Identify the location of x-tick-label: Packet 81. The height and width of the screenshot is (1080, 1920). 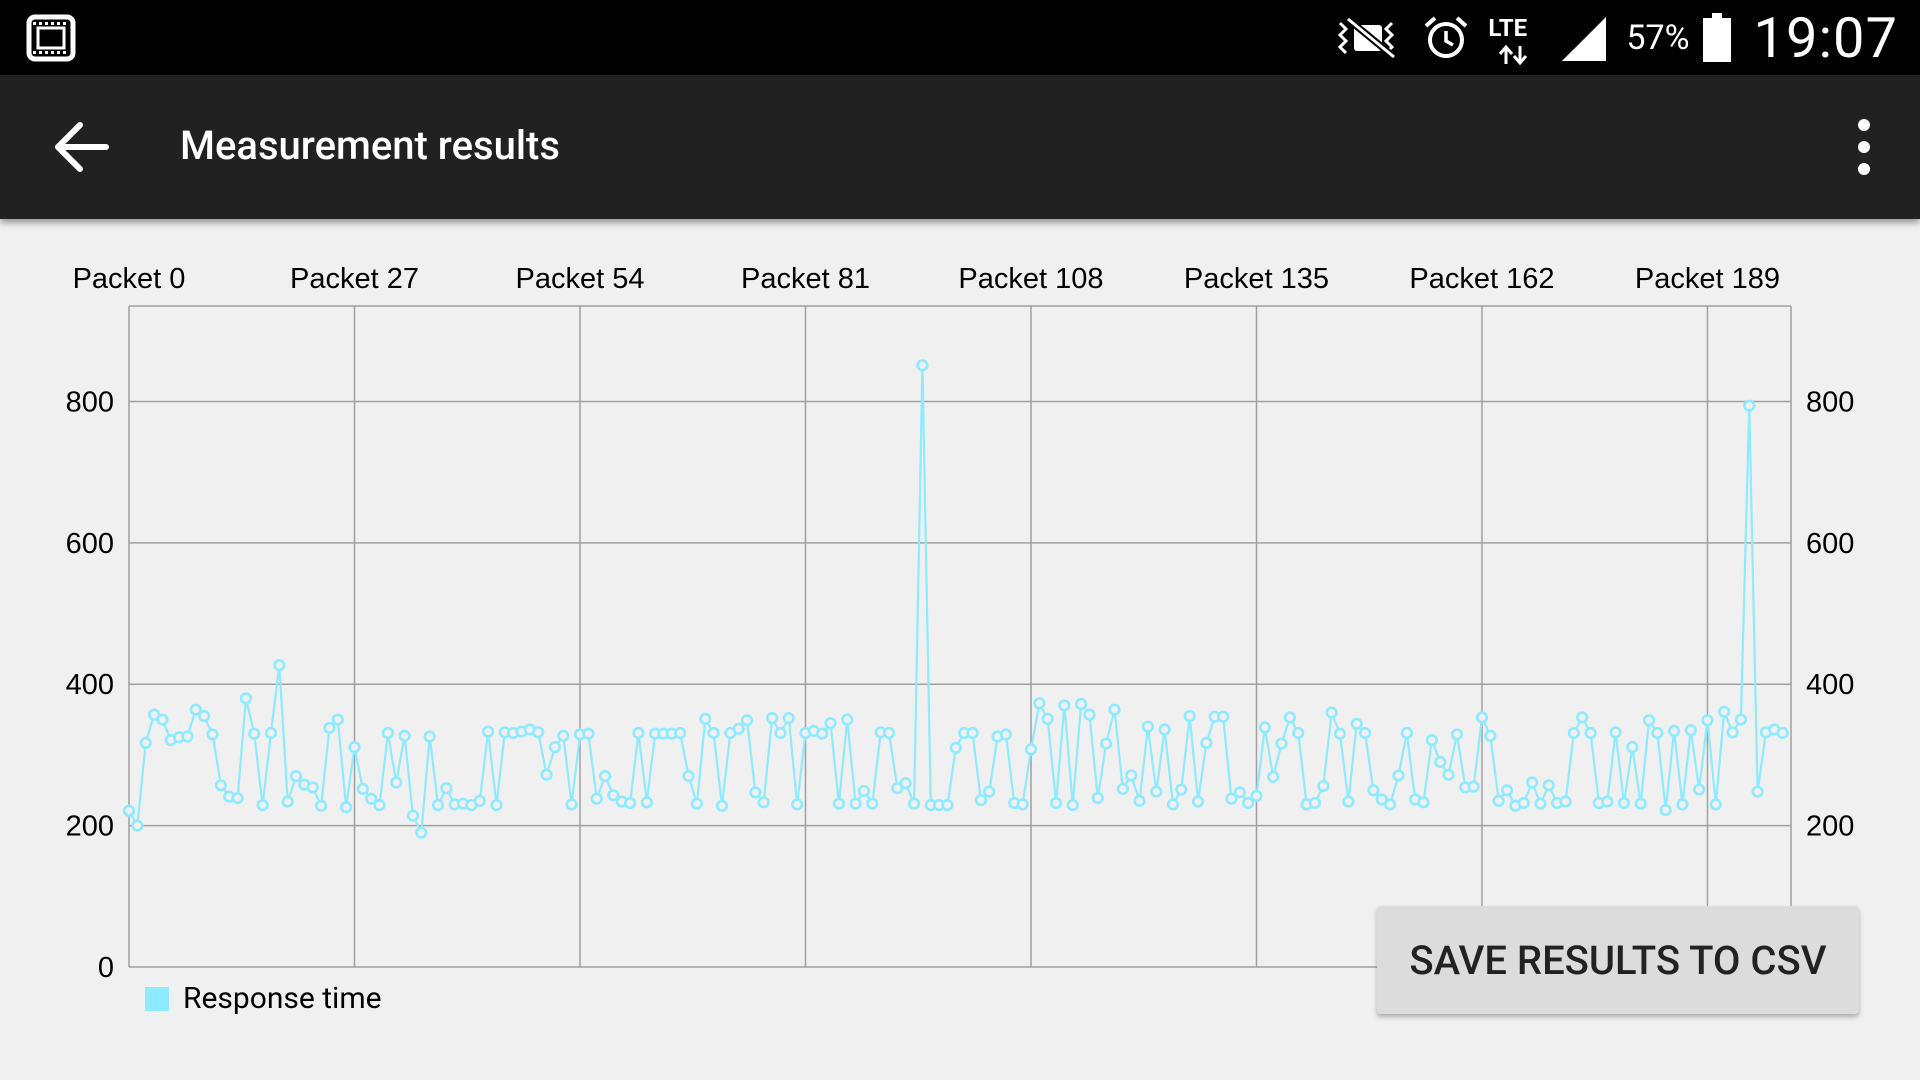
(805, 279).